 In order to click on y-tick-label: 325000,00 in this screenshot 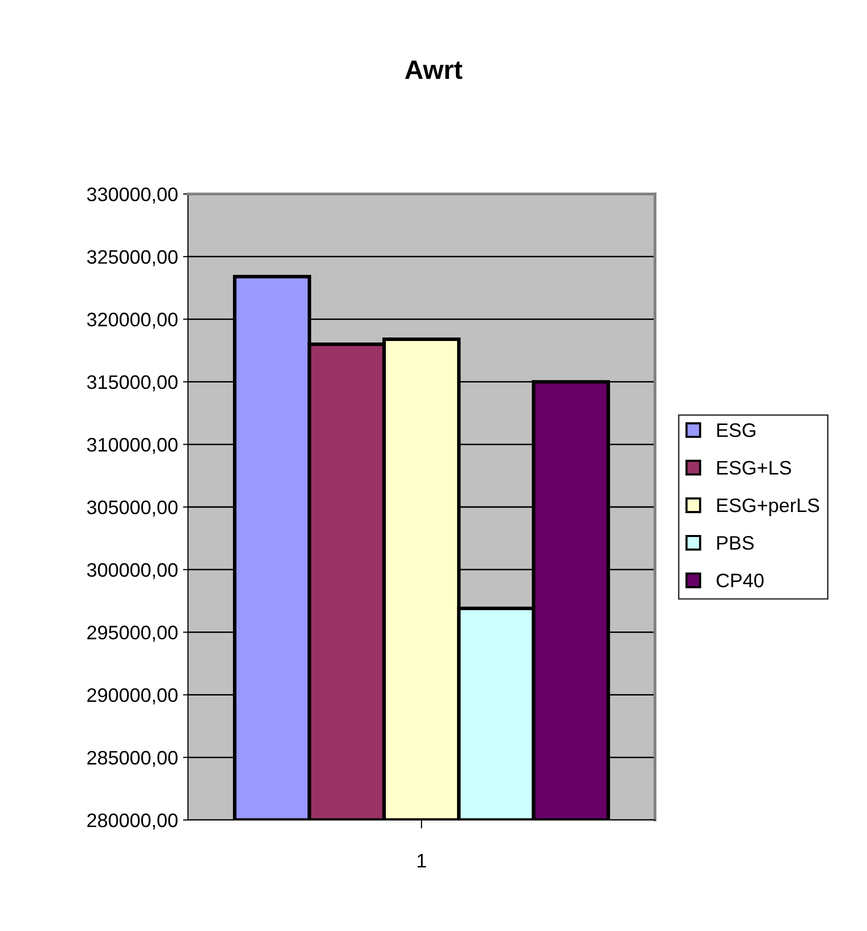, I will do `click(132, 258)`.